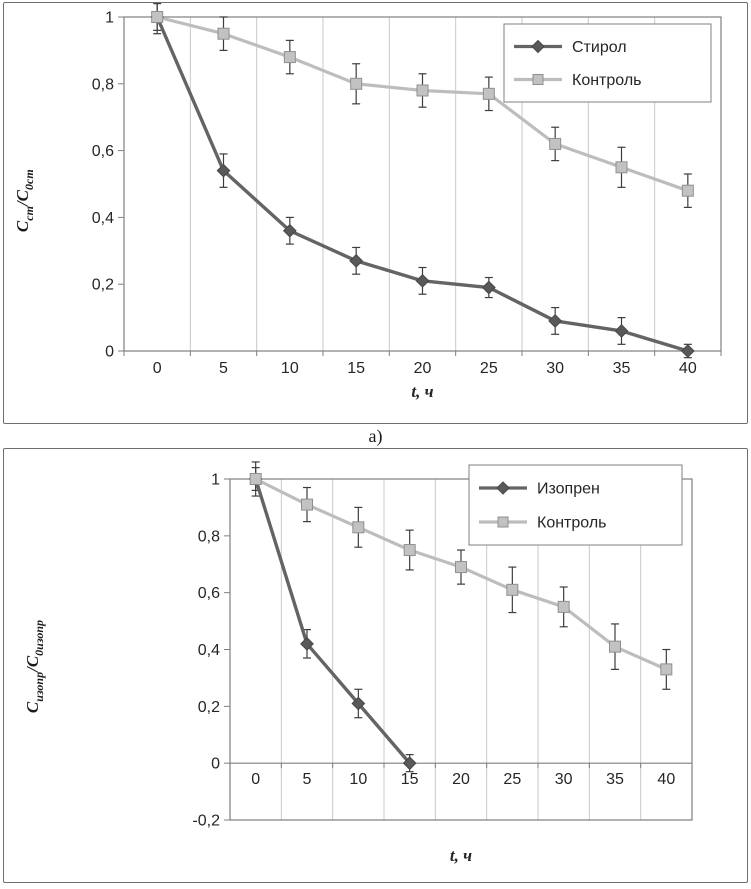 Image resolution: width=751 pixels, height=889 pixels. What do you see at coordinates (375, 436) in the screenshot?
I see `figure-a-caption: а)` at bounding box center [375, 436].